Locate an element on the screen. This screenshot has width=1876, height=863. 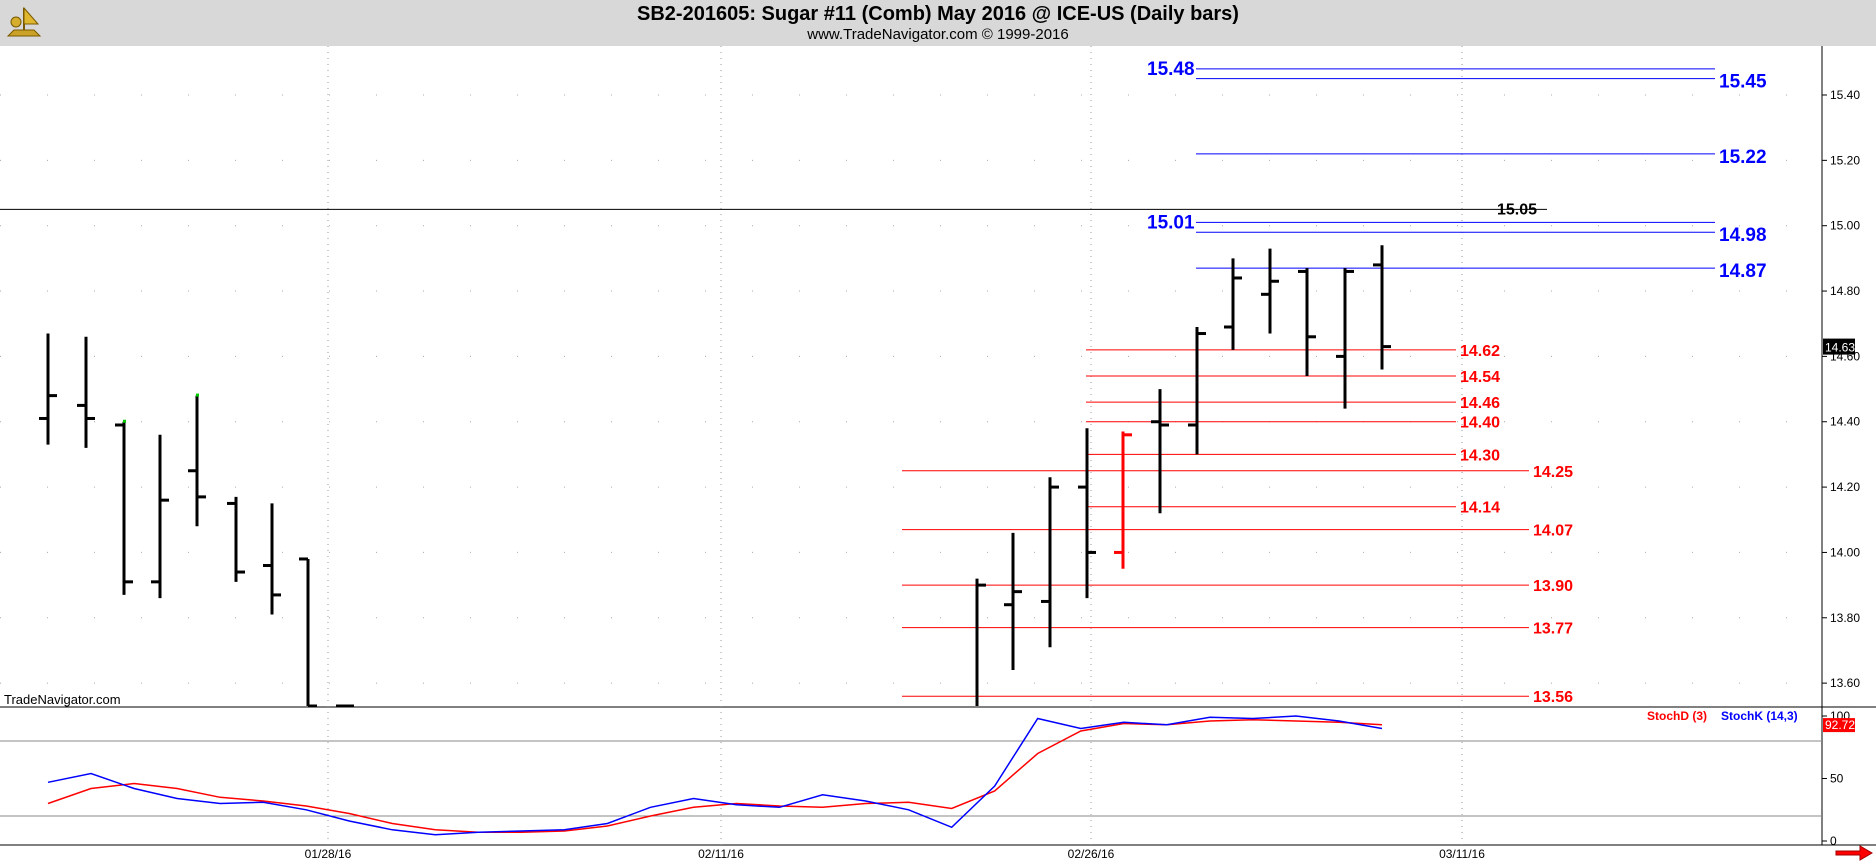
date-tick-label: 02/26/16 is located at coordinates (1091, 854).